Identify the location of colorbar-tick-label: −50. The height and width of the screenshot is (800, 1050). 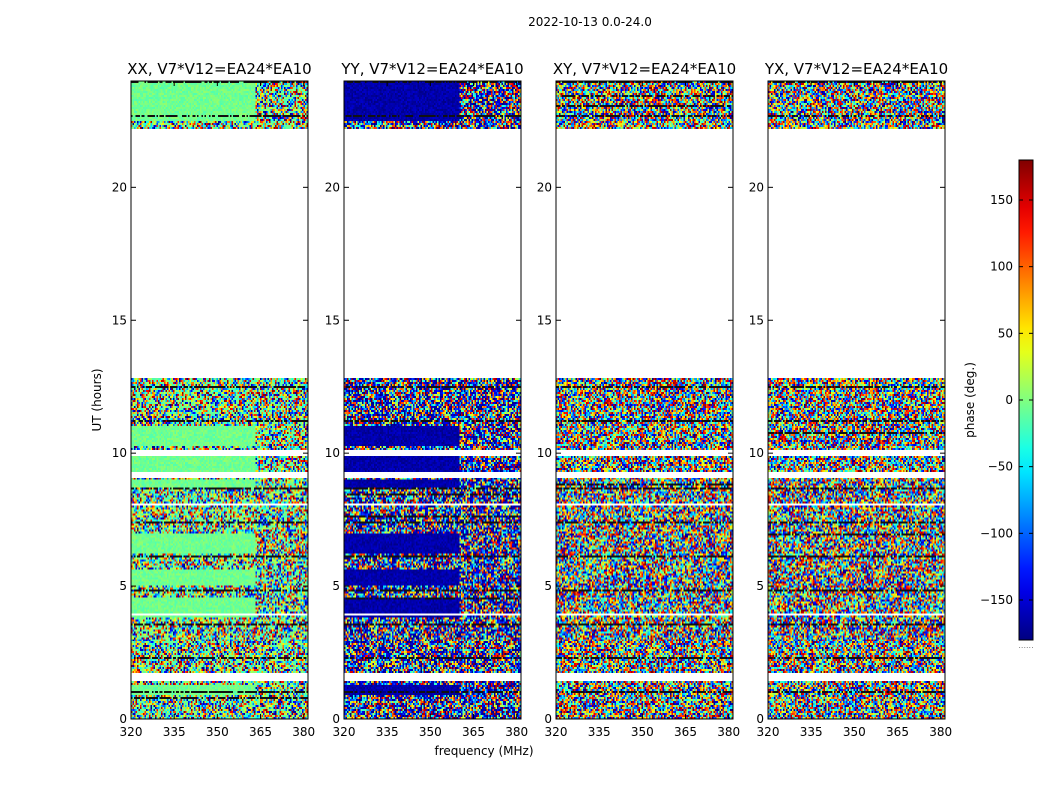
(1000, 467).